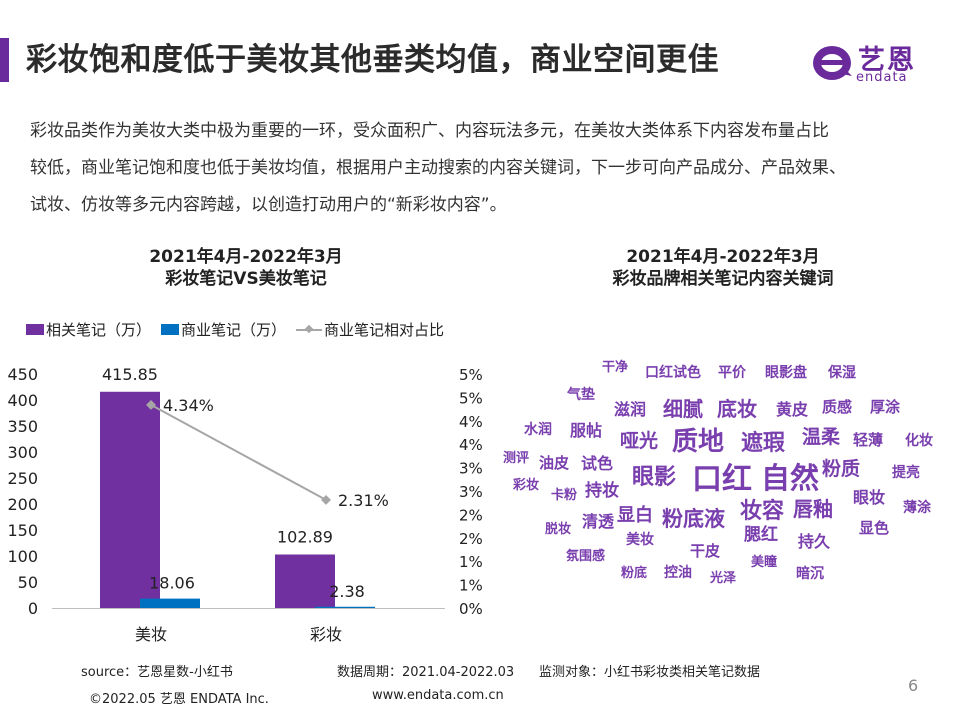 This screenshot has height=720, width=960. What do you see at coordinates (634, 573) in the screenshot?
I see `cloud-keyword: 粉底` at bounding box center [634, 573].